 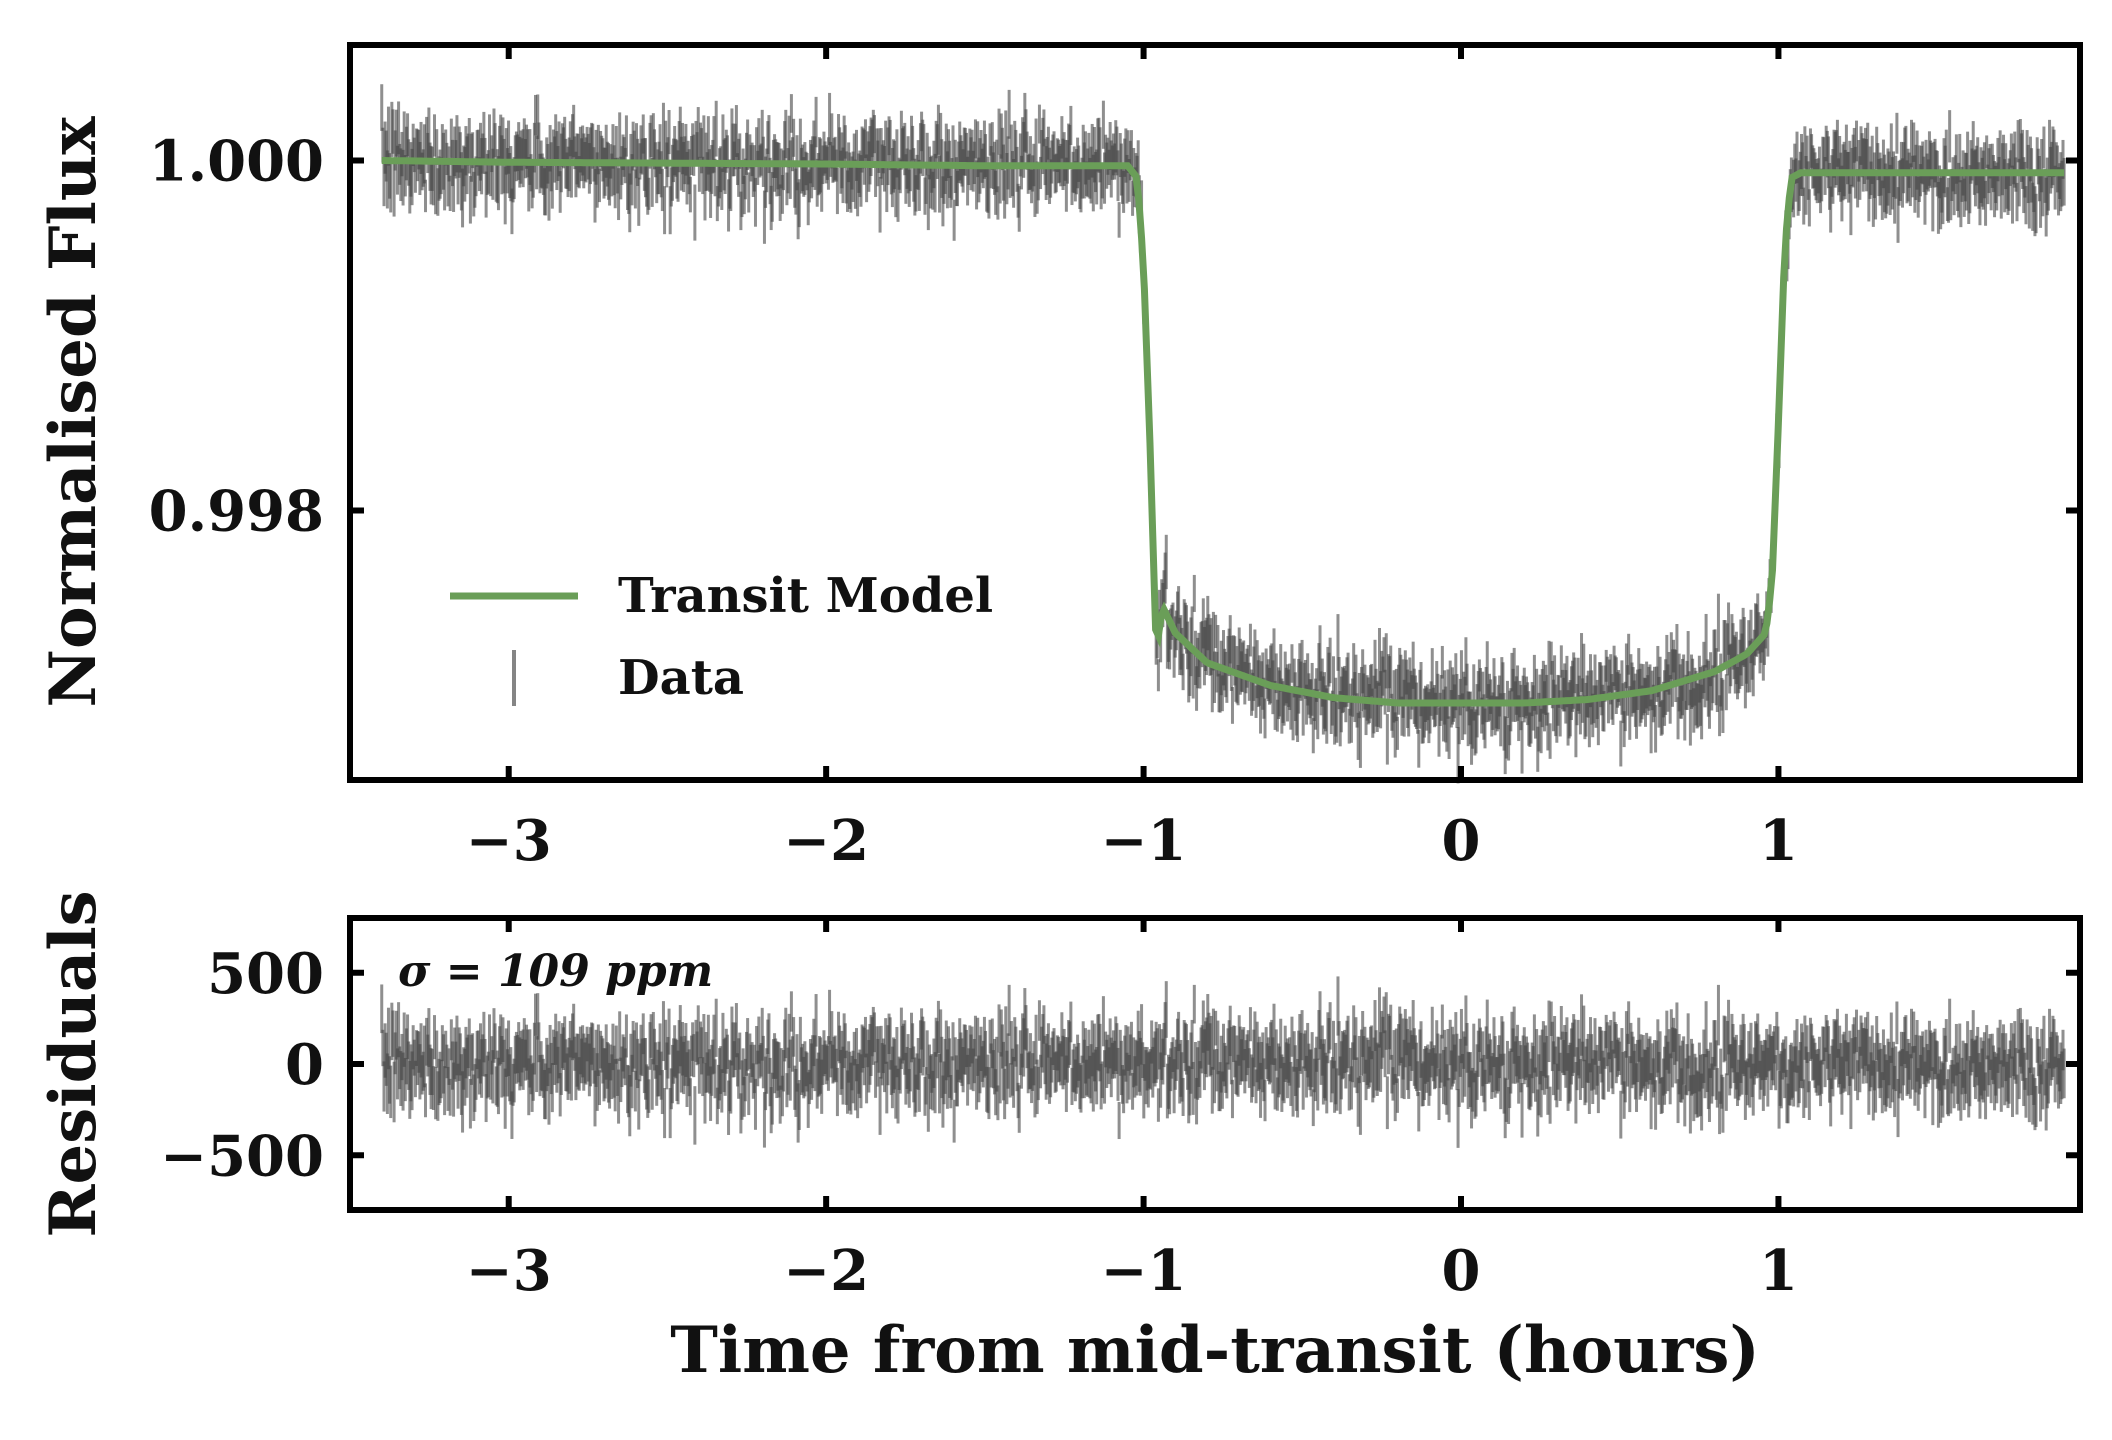 I want to click on flux-x-tick-labels: −3 −2 −1 0 1, so click(x=1132, y=841).